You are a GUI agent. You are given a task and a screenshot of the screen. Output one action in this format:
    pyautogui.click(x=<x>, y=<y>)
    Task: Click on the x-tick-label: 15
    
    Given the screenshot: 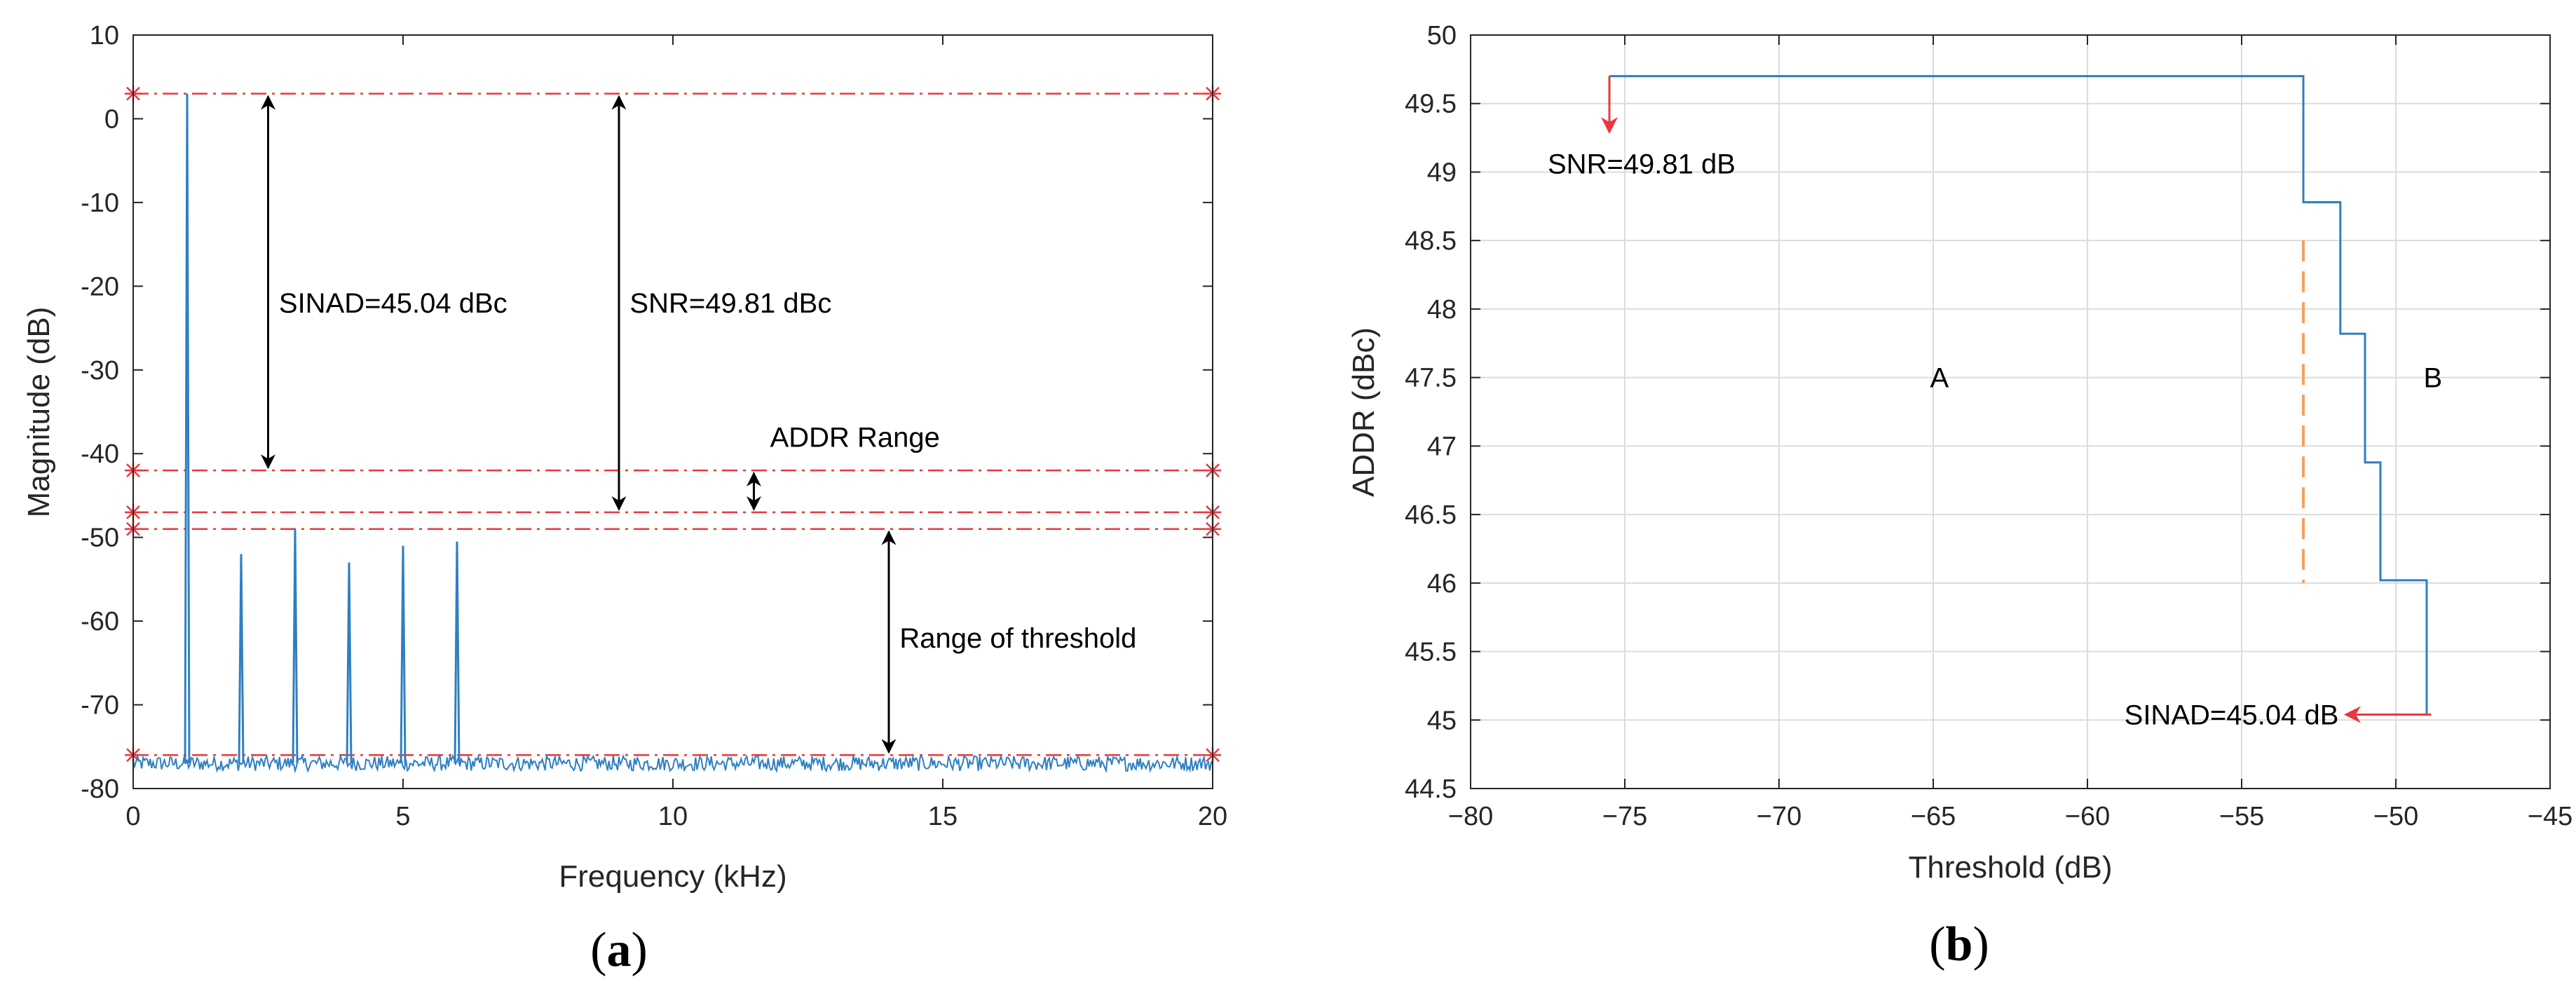 What is the action you would take?
    pyautogui.click(x=943, y=816)
    